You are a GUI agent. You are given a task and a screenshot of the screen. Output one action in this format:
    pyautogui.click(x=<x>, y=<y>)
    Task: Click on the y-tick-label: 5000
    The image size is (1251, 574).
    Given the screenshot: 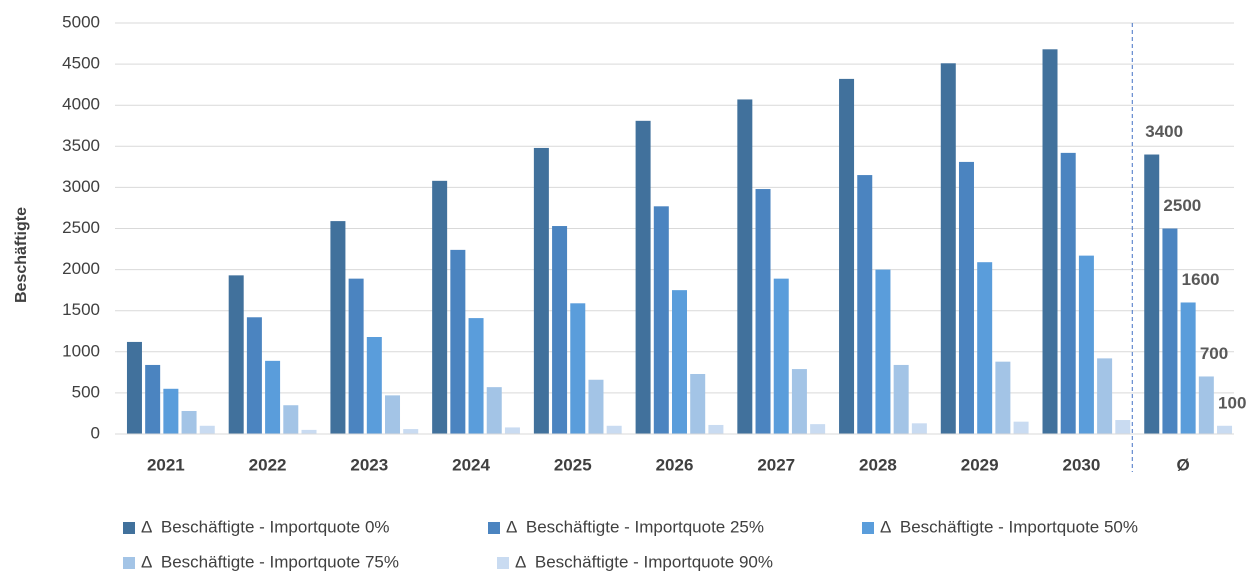 What is the action you would take?
    pyautogui.click(x=81, y=21)
    